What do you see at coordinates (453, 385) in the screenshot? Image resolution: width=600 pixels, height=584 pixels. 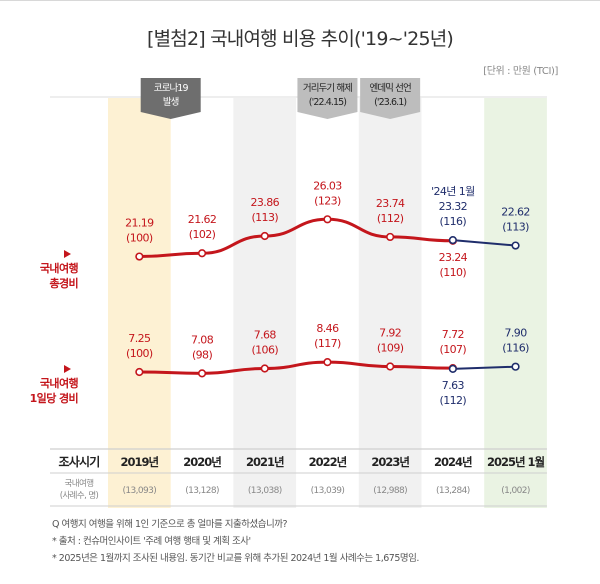 I see `value-label: 7.63` at bounding box center [453, 385].